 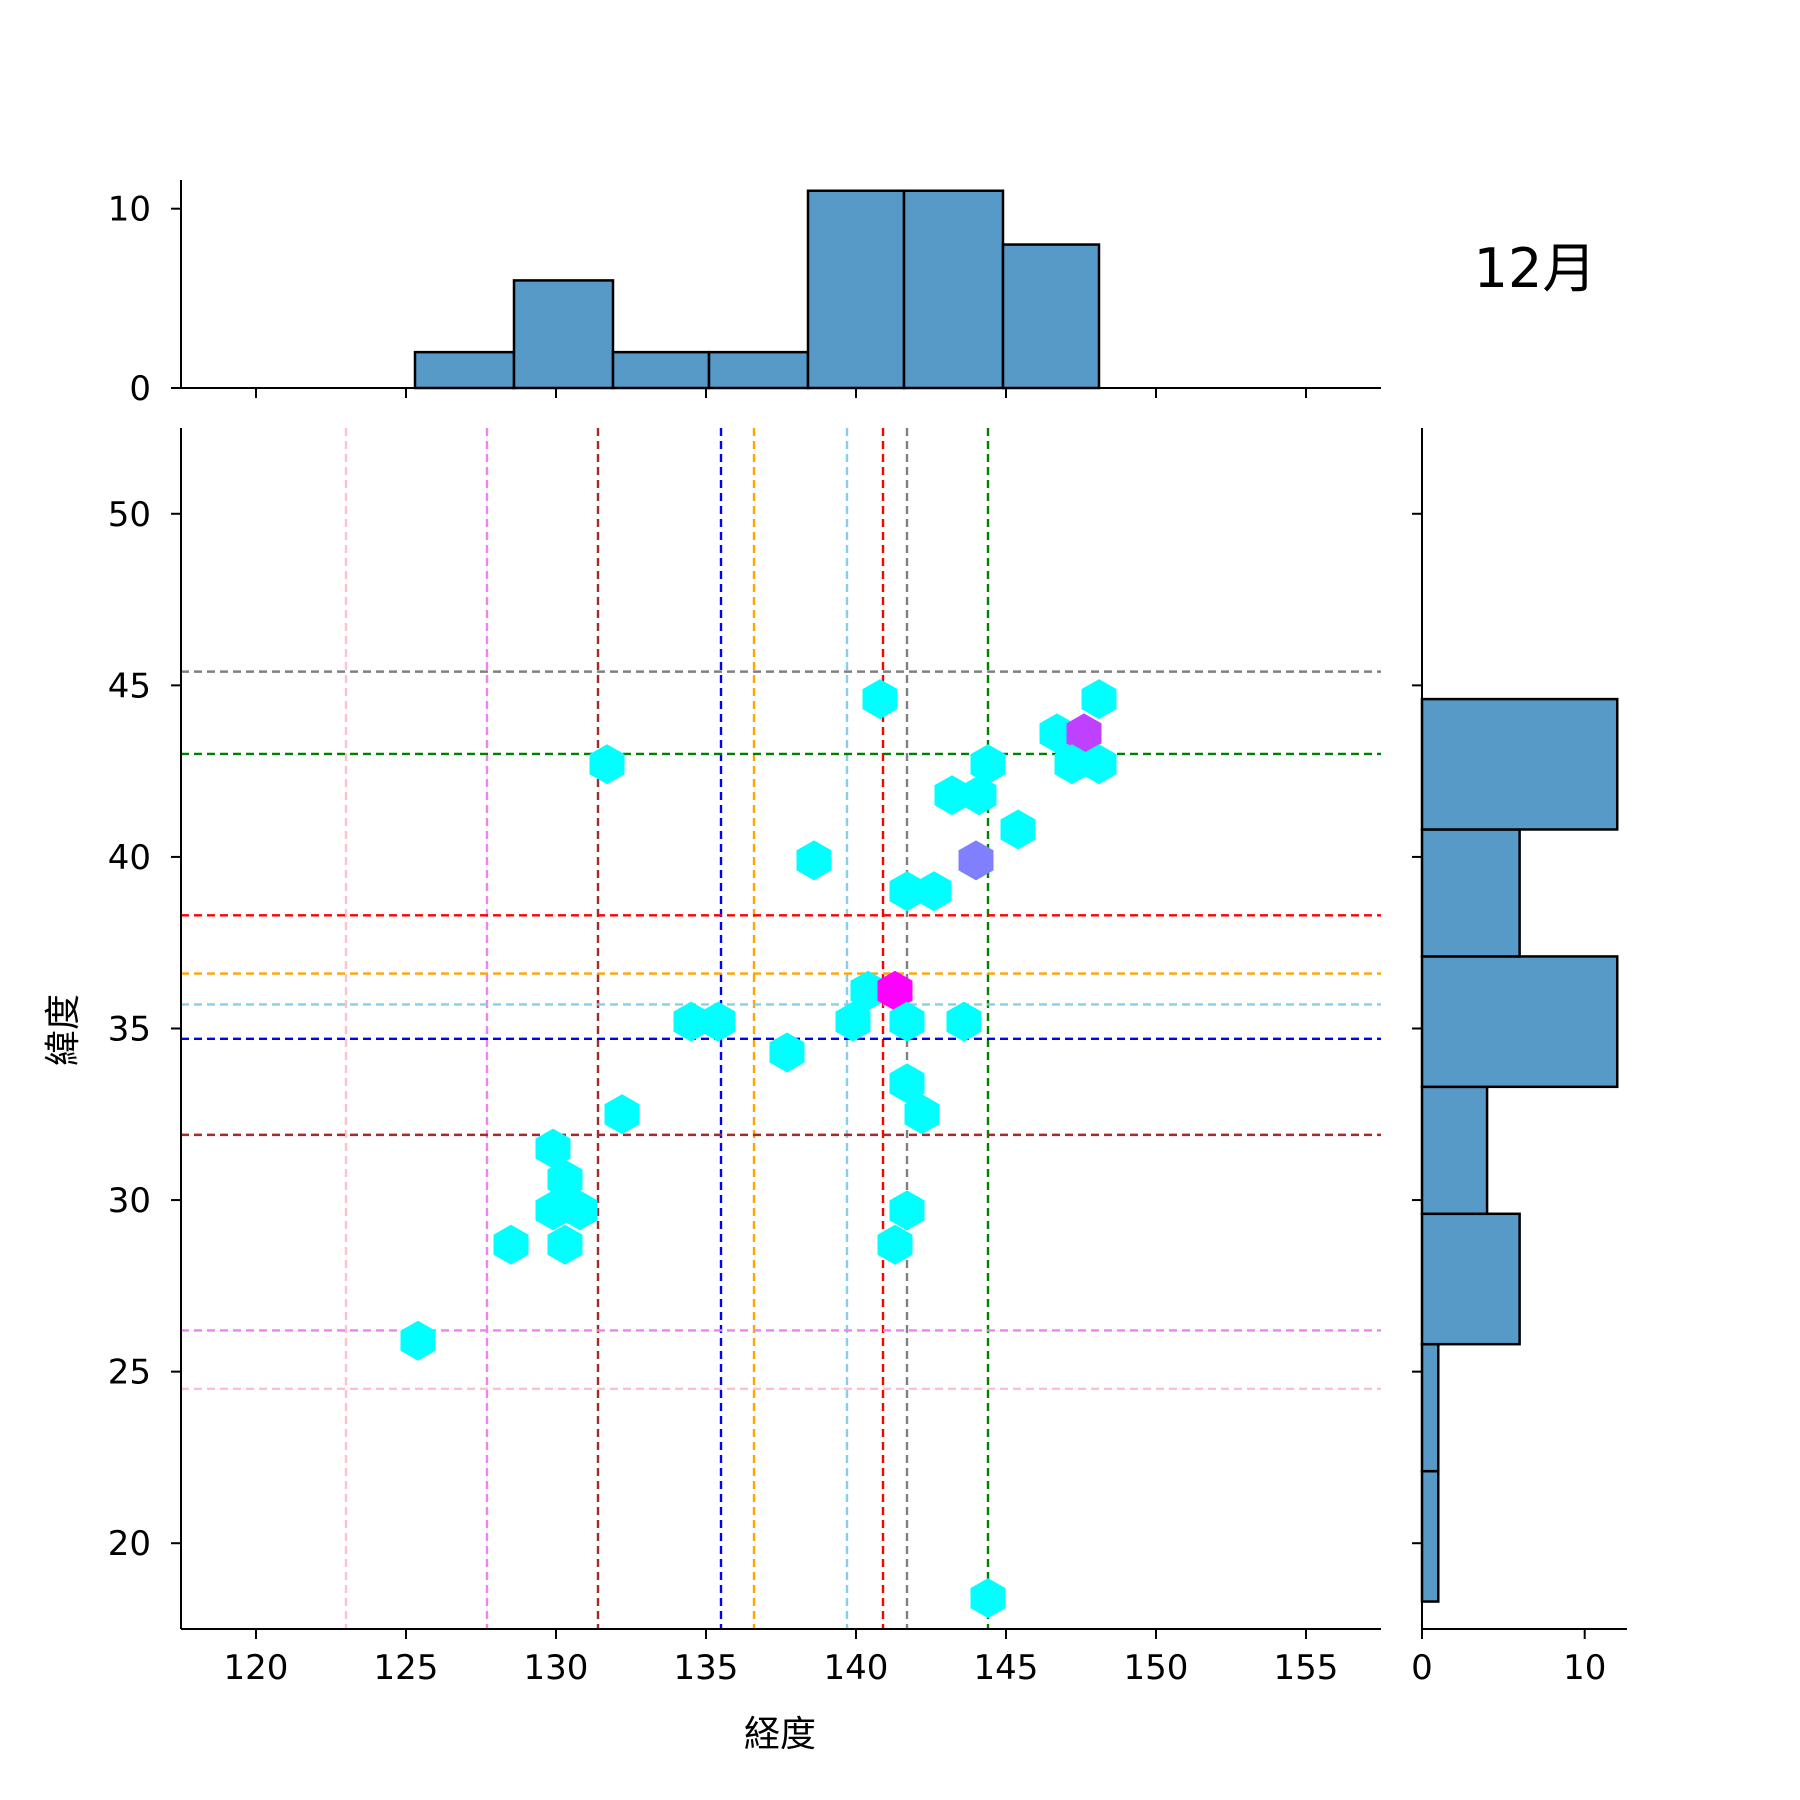 I want to click on x-tick-label-3: 135, so click(x=706, y=1668).